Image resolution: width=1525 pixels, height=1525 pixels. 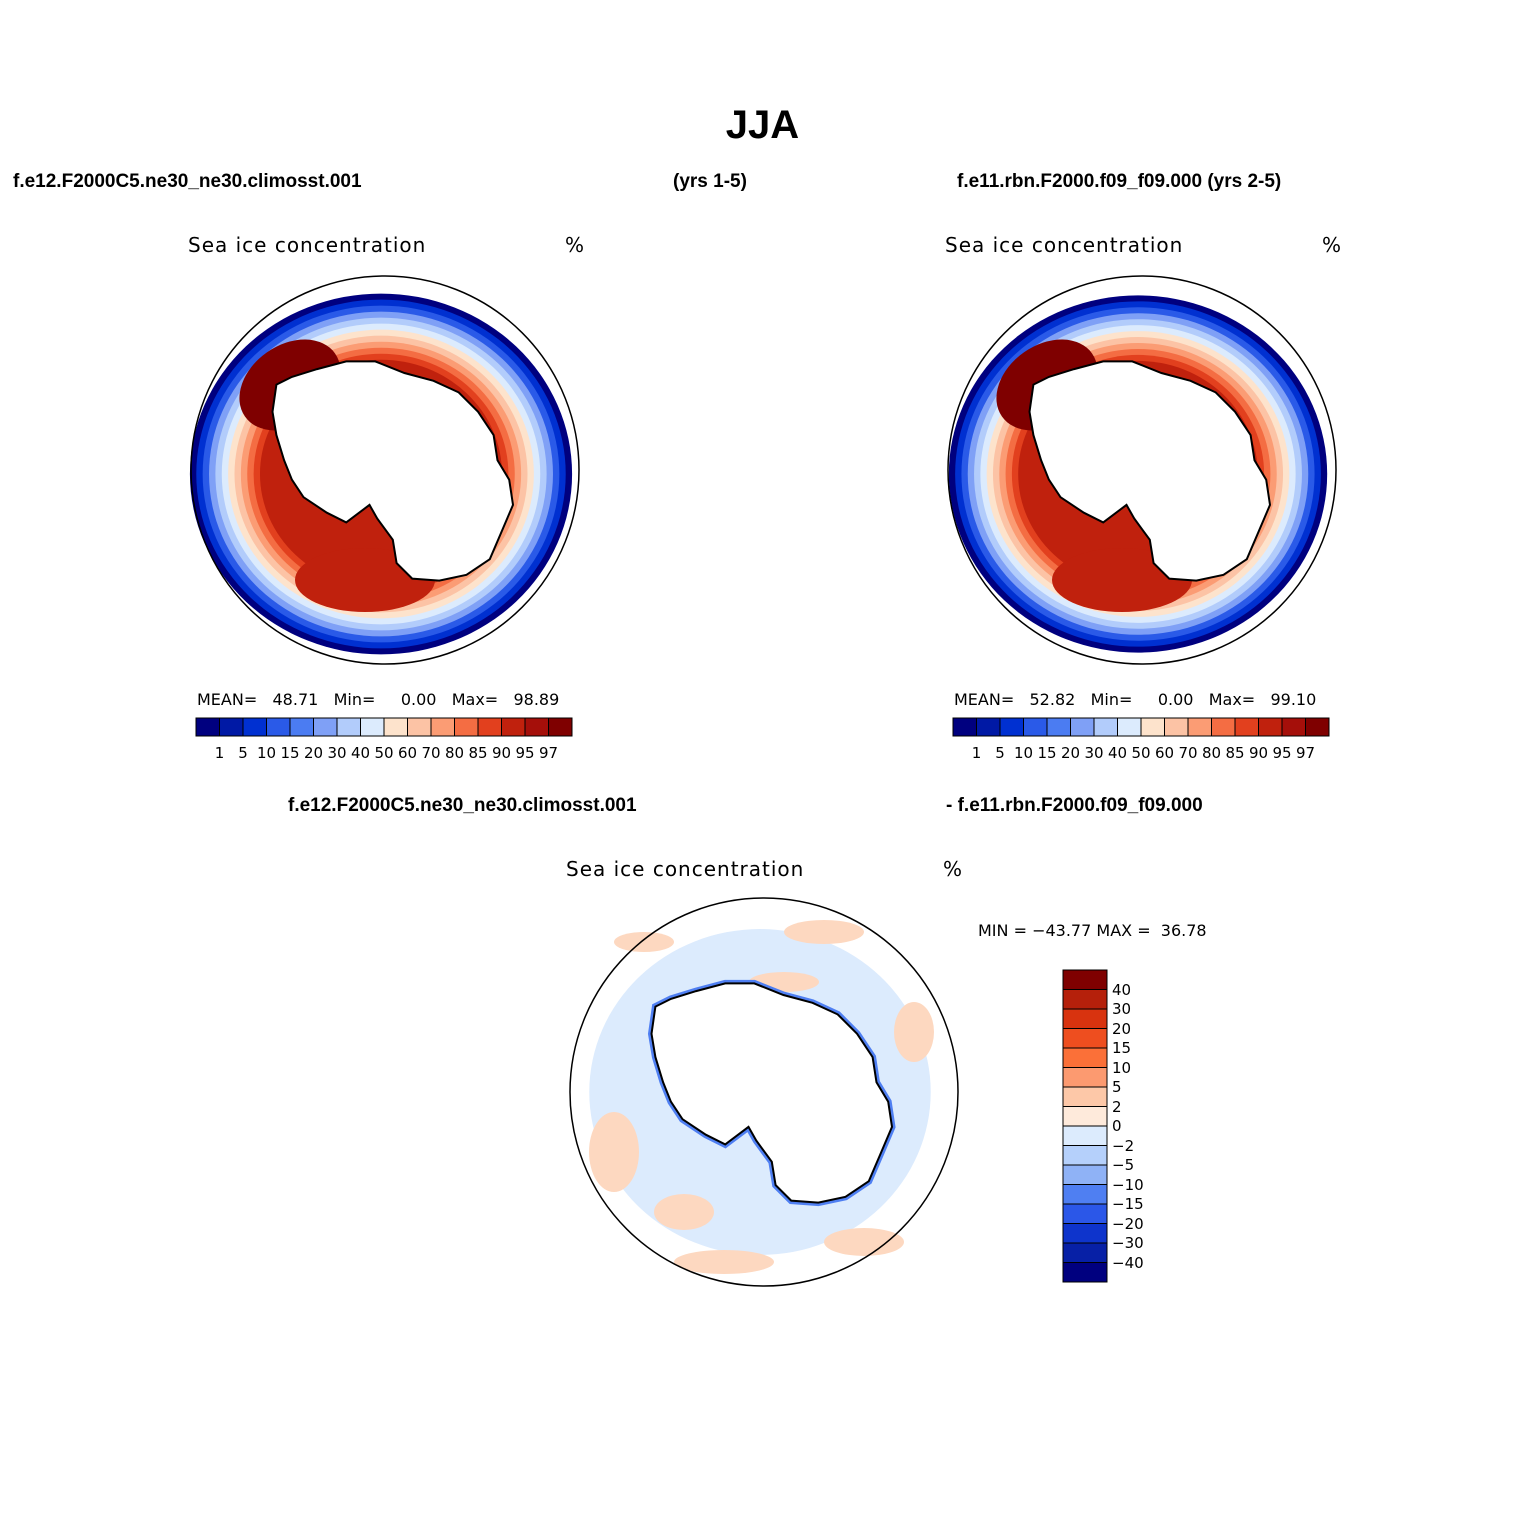 I want to click on panel2-stats: MEAN= 52.82 Min= 0.00 Max= 99.10, so click(x=1135, y=699).